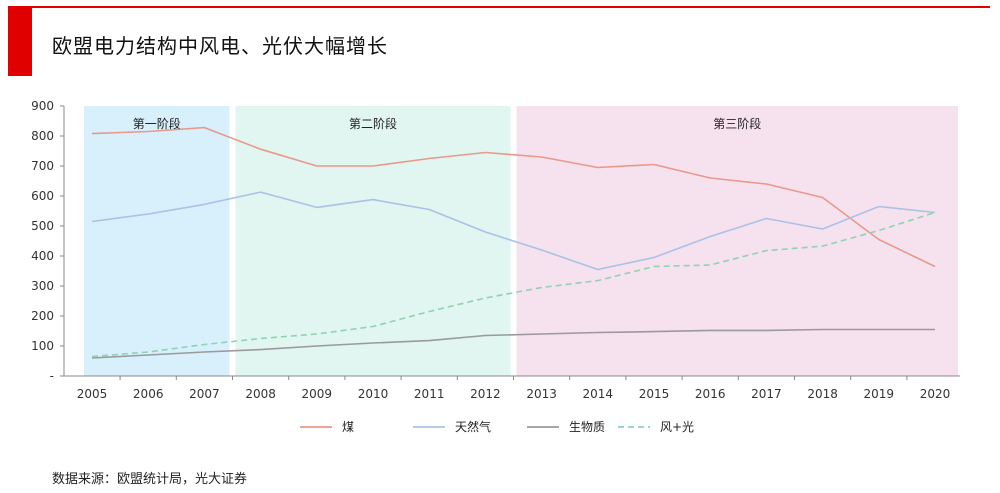 The width and height of the screenshot is (1000, 493). I want to click on legend-label-2: 天然气, so click(473, 426).